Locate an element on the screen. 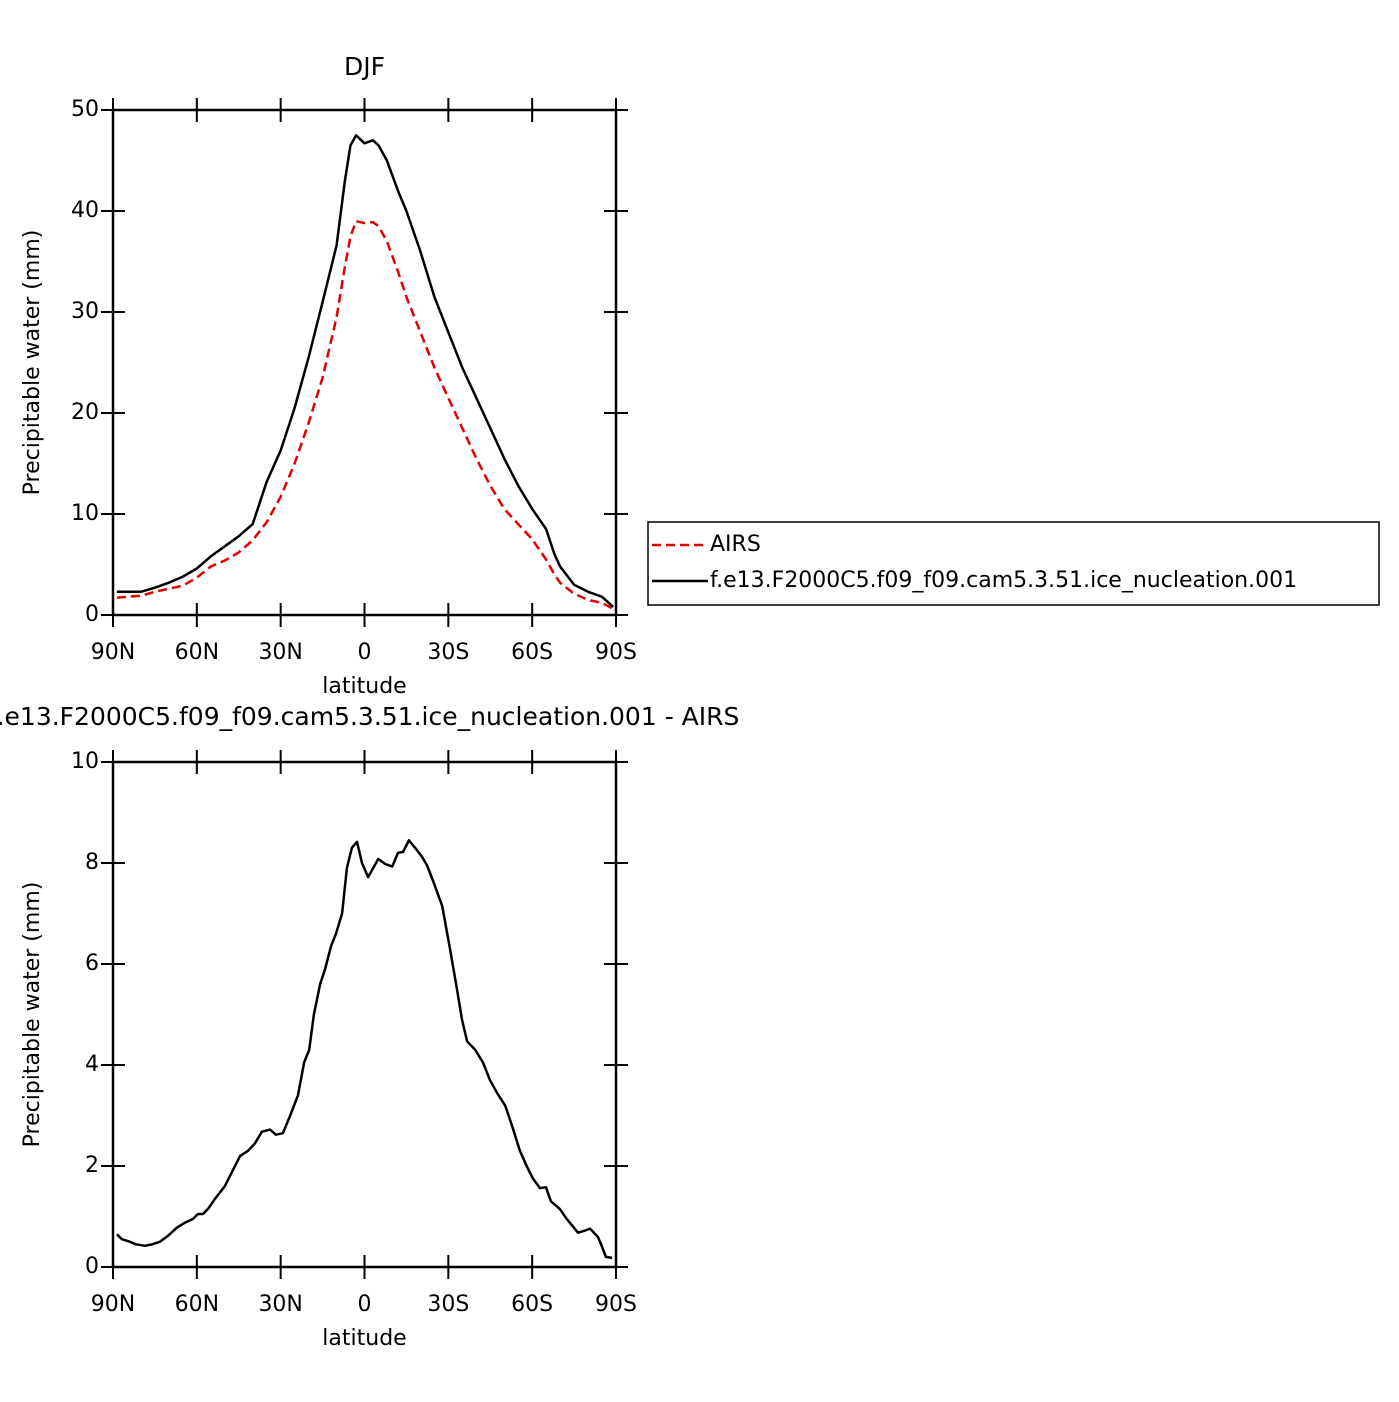  y-tick-label: 20 is located at coordinates (85, 412).